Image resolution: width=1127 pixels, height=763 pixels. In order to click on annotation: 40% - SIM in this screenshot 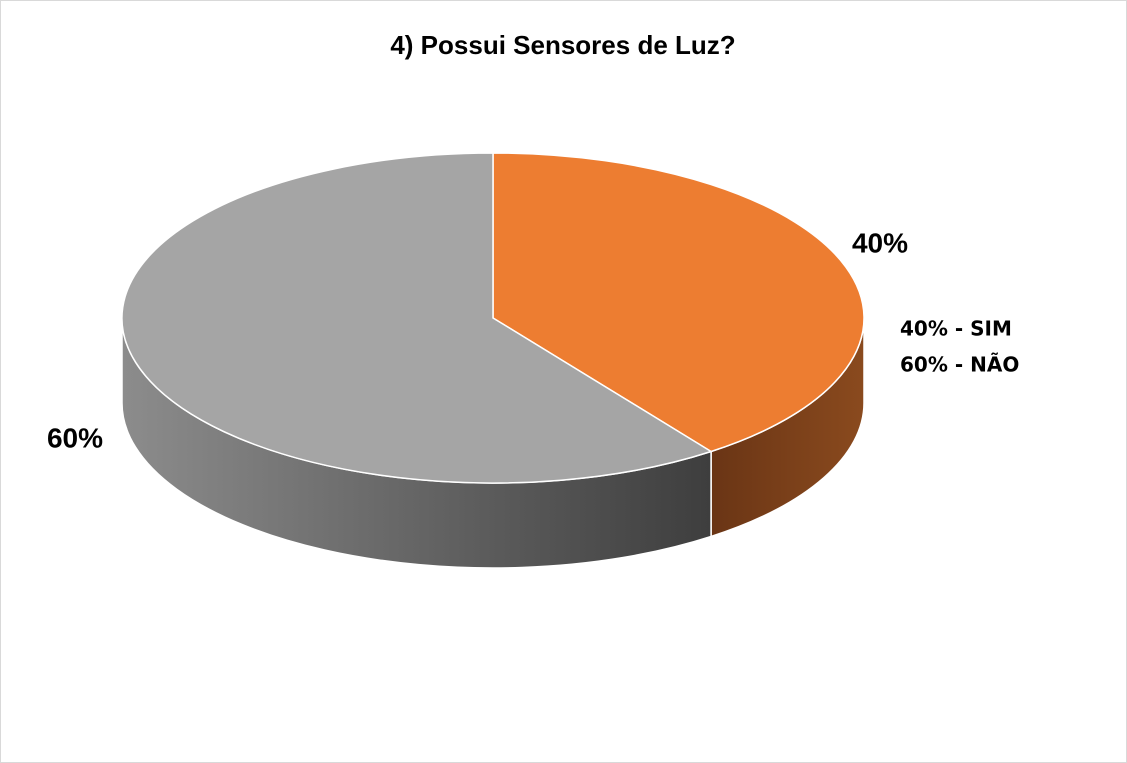, I will do `click(956, 329)`.